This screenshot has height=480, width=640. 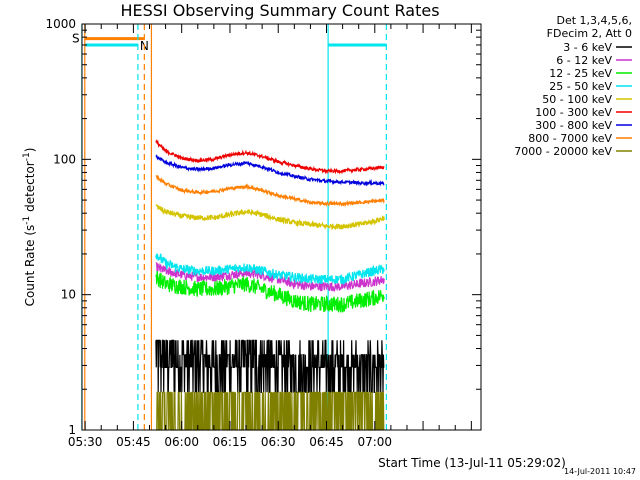 I want to click on x-tick-label: 05:45, so click(x=133, y=442).